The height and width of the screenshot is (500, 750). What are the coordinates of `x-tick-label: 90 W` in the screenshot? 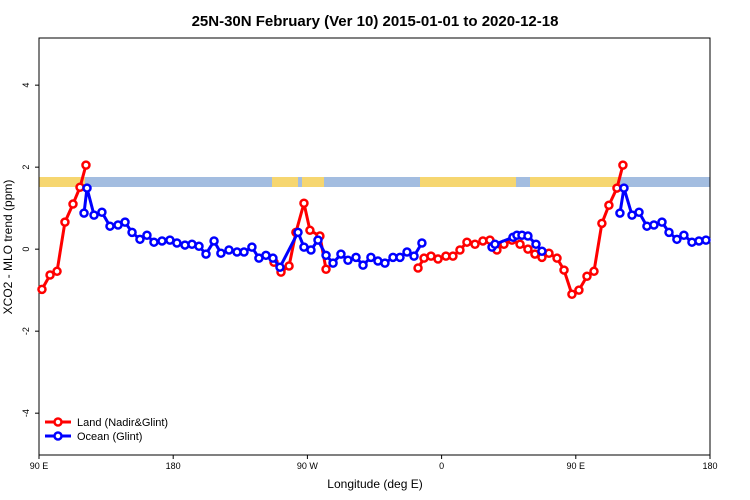 It's located at (308, 466).